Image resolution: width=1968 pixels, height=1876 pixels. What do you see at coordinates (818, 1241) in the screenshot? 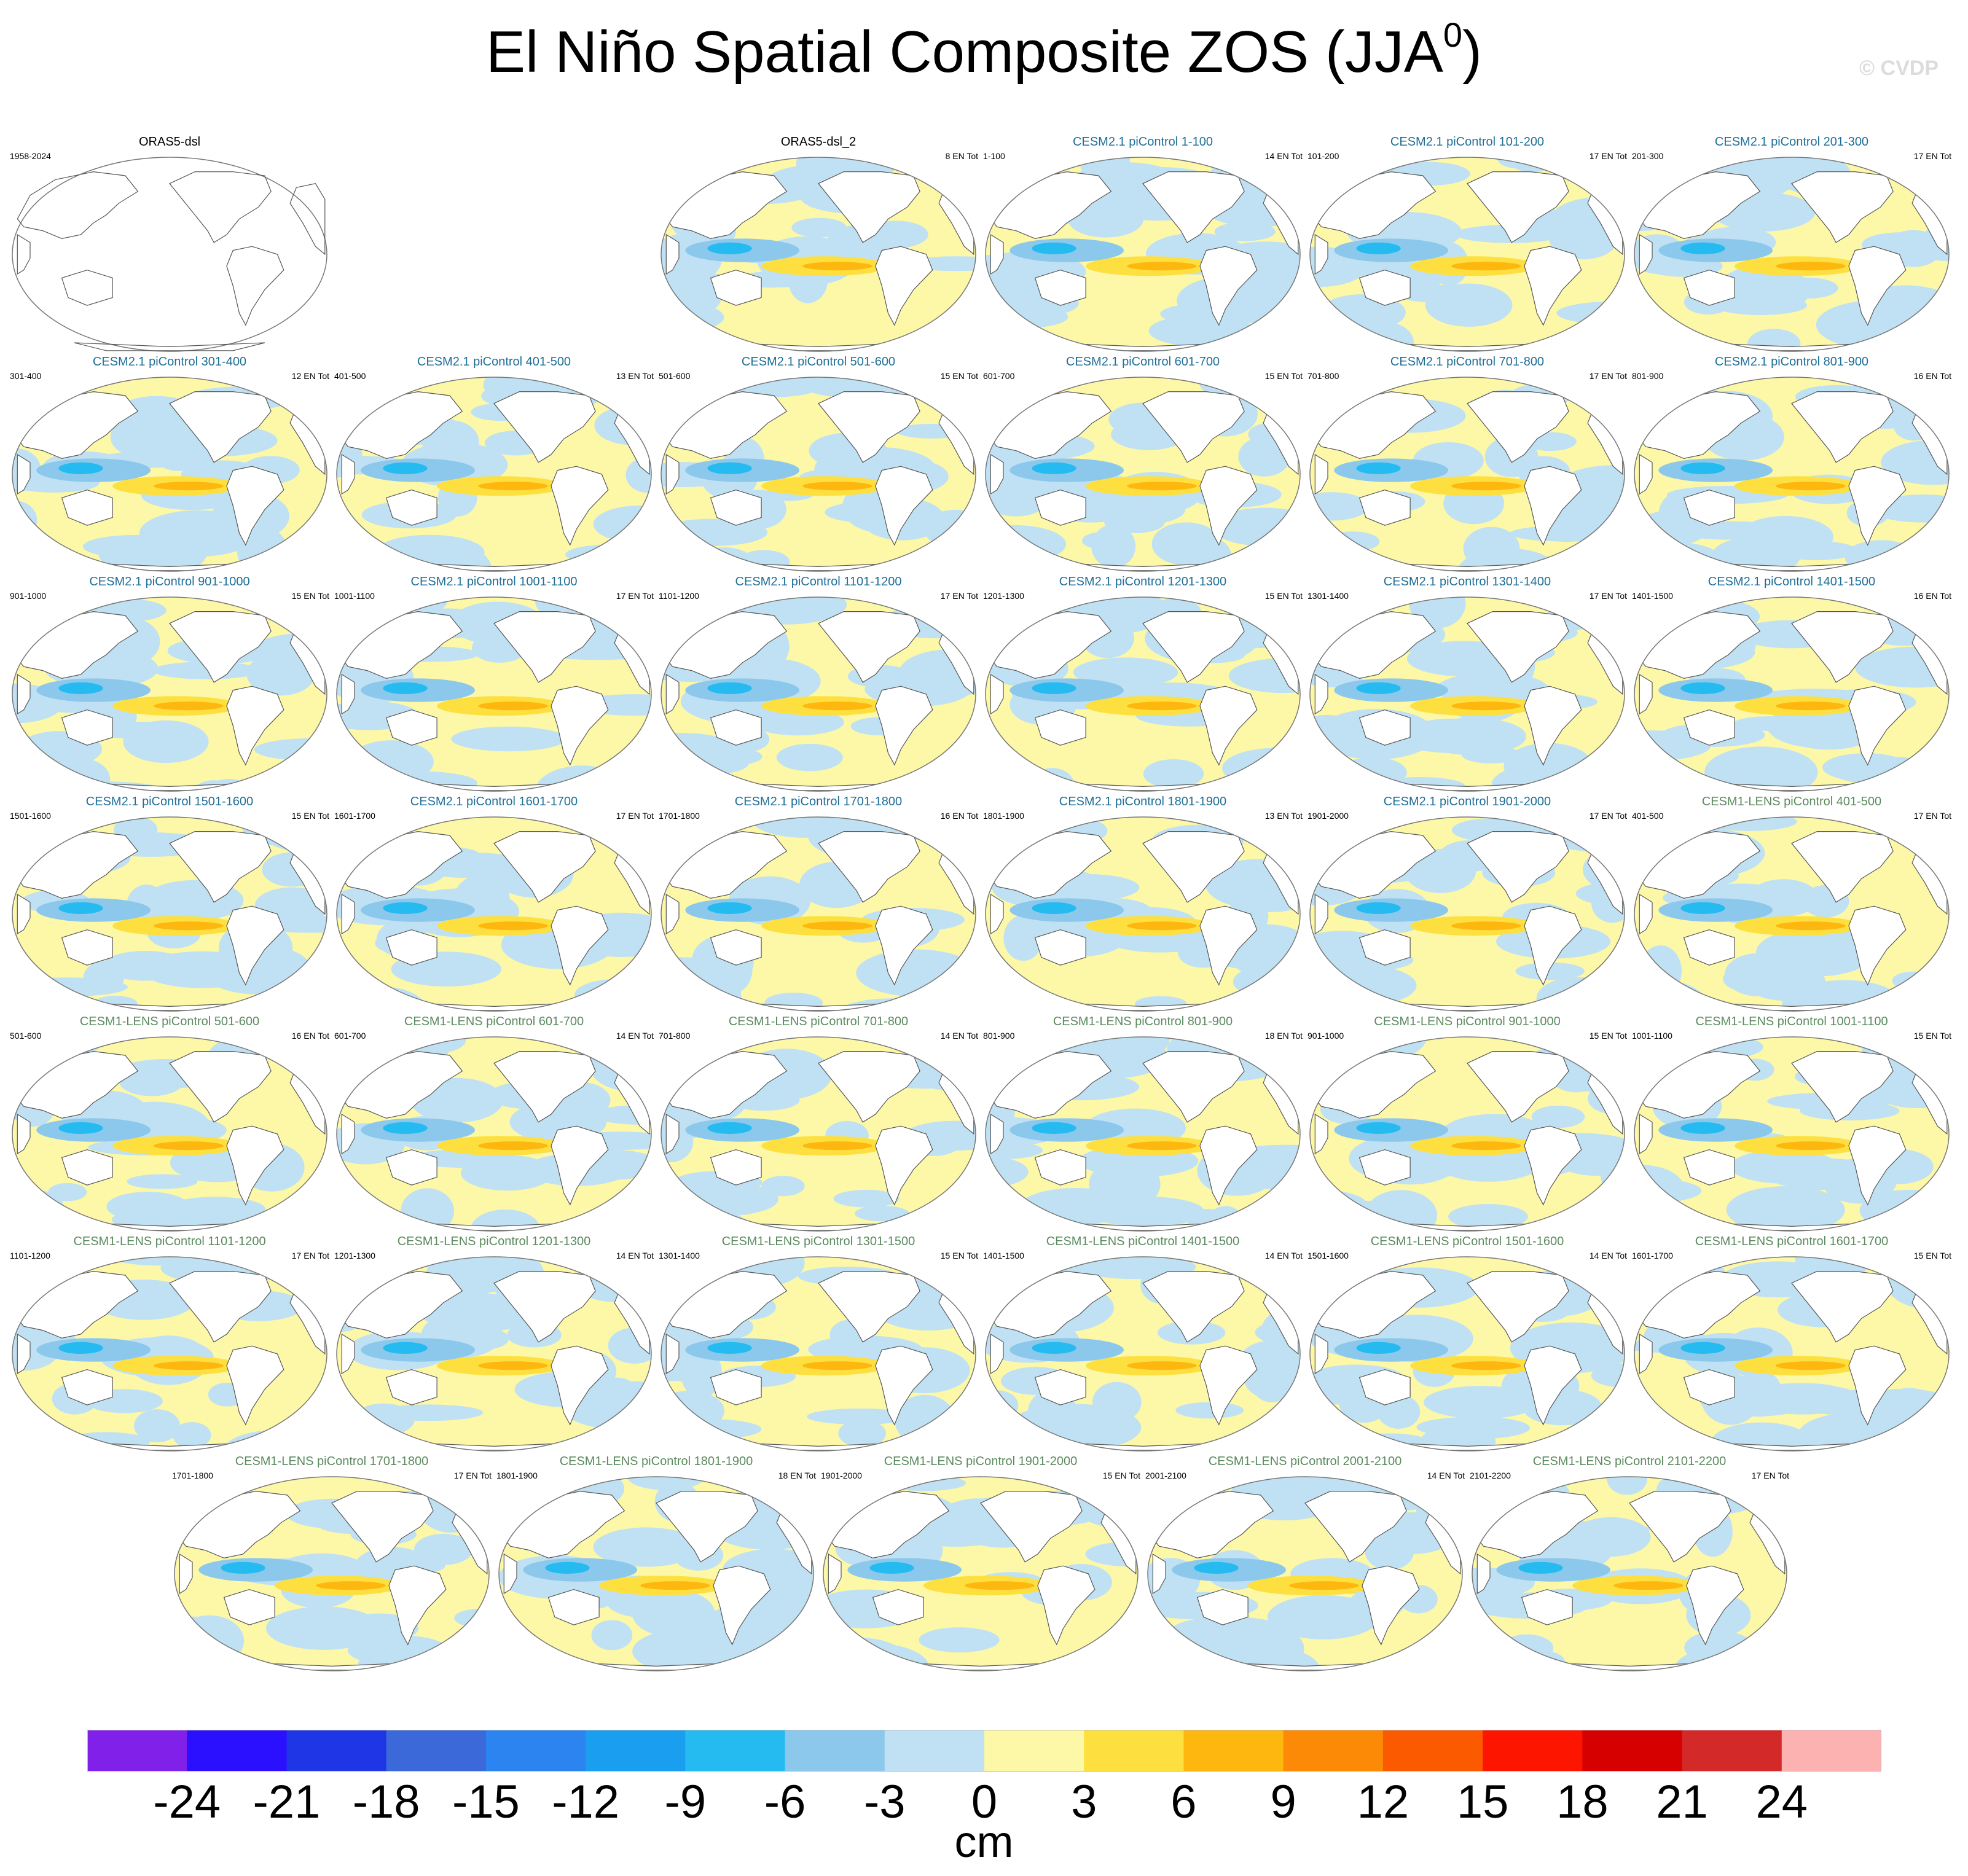
I see `panel-title: CESM1-LENS piControl 1301-1500` at bounding box center [818, 1241].